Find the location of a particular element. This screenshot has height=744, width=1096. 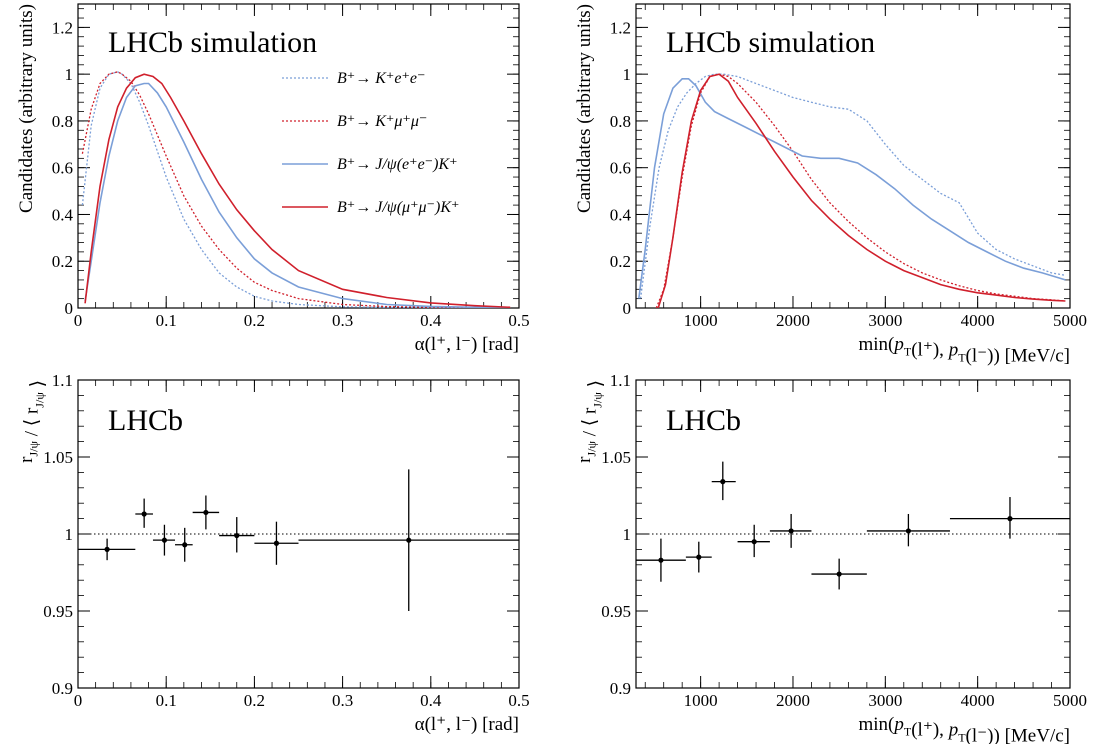

y-tick-label: 0 is located at coordinates (69, 308).